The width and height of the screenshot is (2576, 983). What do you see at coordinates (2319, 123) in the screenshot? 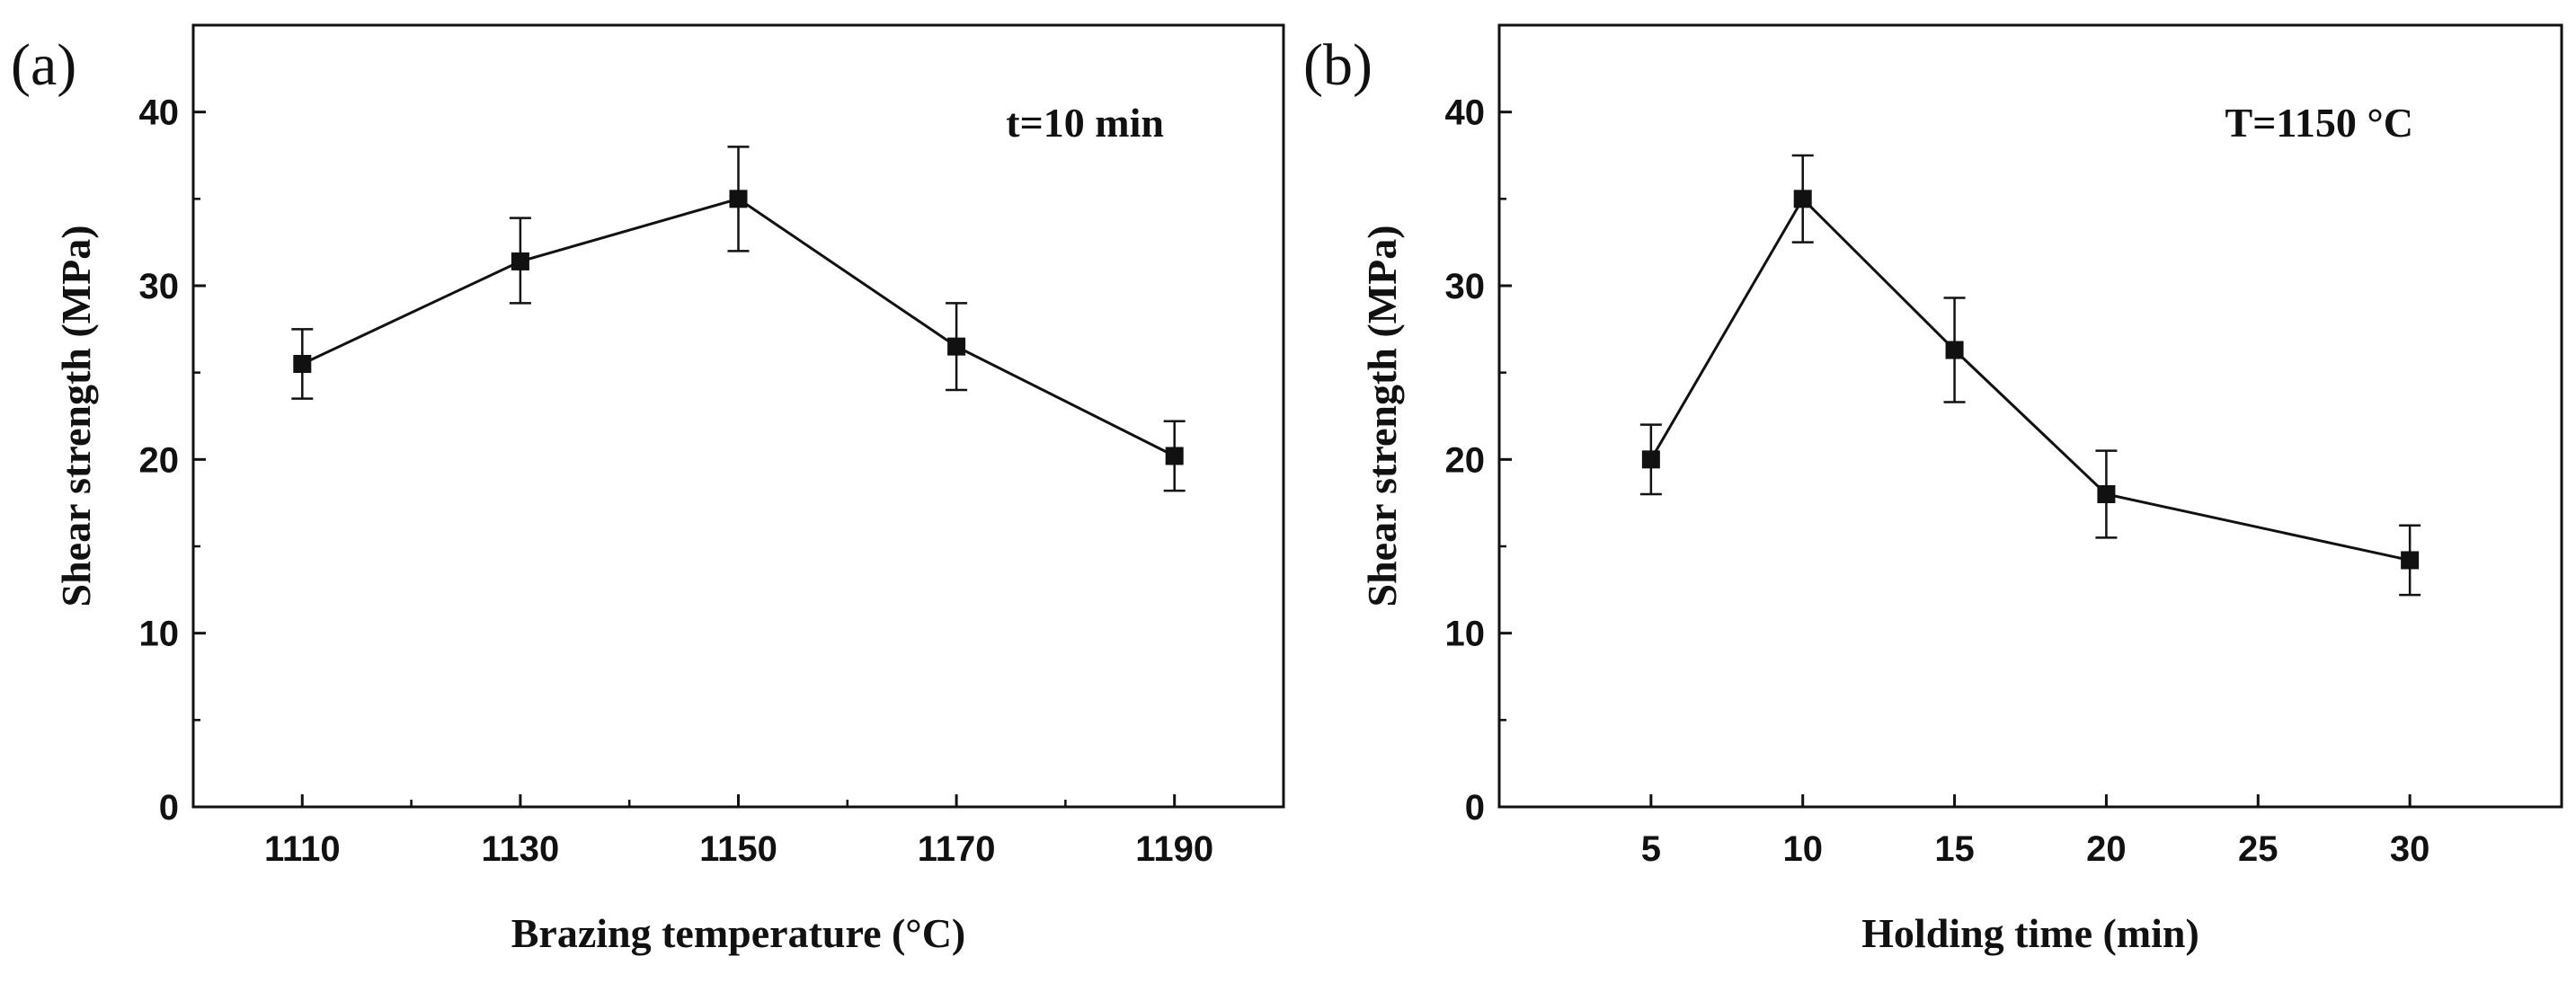
I see `condition-annotation: T=1150 °C` at bounding box center [2319, 123].